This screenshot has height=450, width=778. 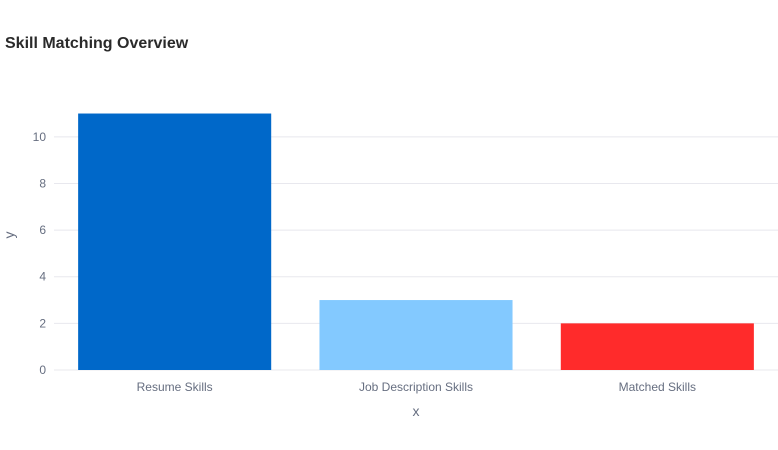 I want to click on y-tick-label: 0, so click(x=42, y=370).